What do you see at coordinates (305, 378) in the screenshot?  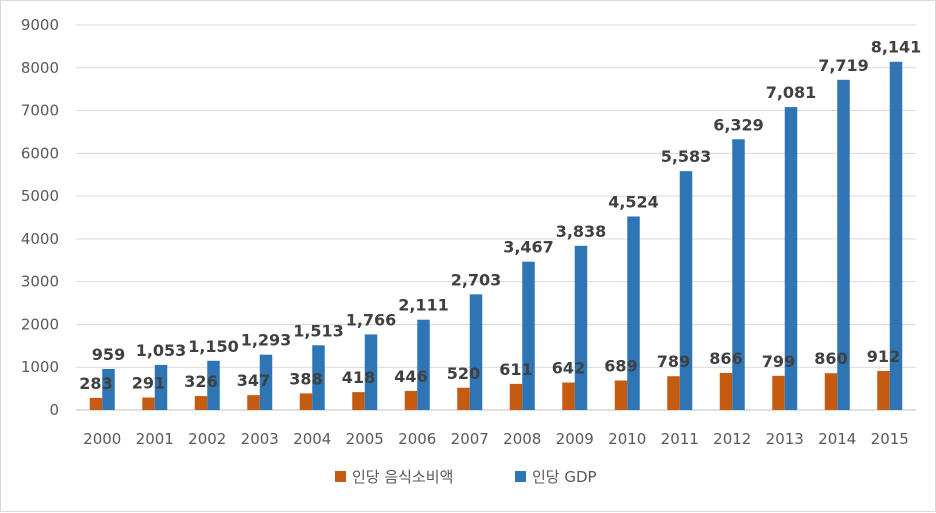 I see `food-spending-data-label: 388` at bounding box center [305, 378].